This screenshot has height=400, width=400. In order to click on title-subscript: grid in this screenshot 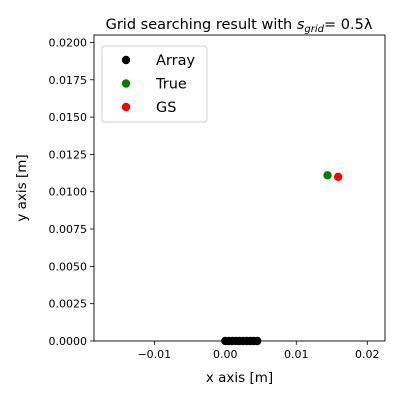, I will do `click(314, 29)`.